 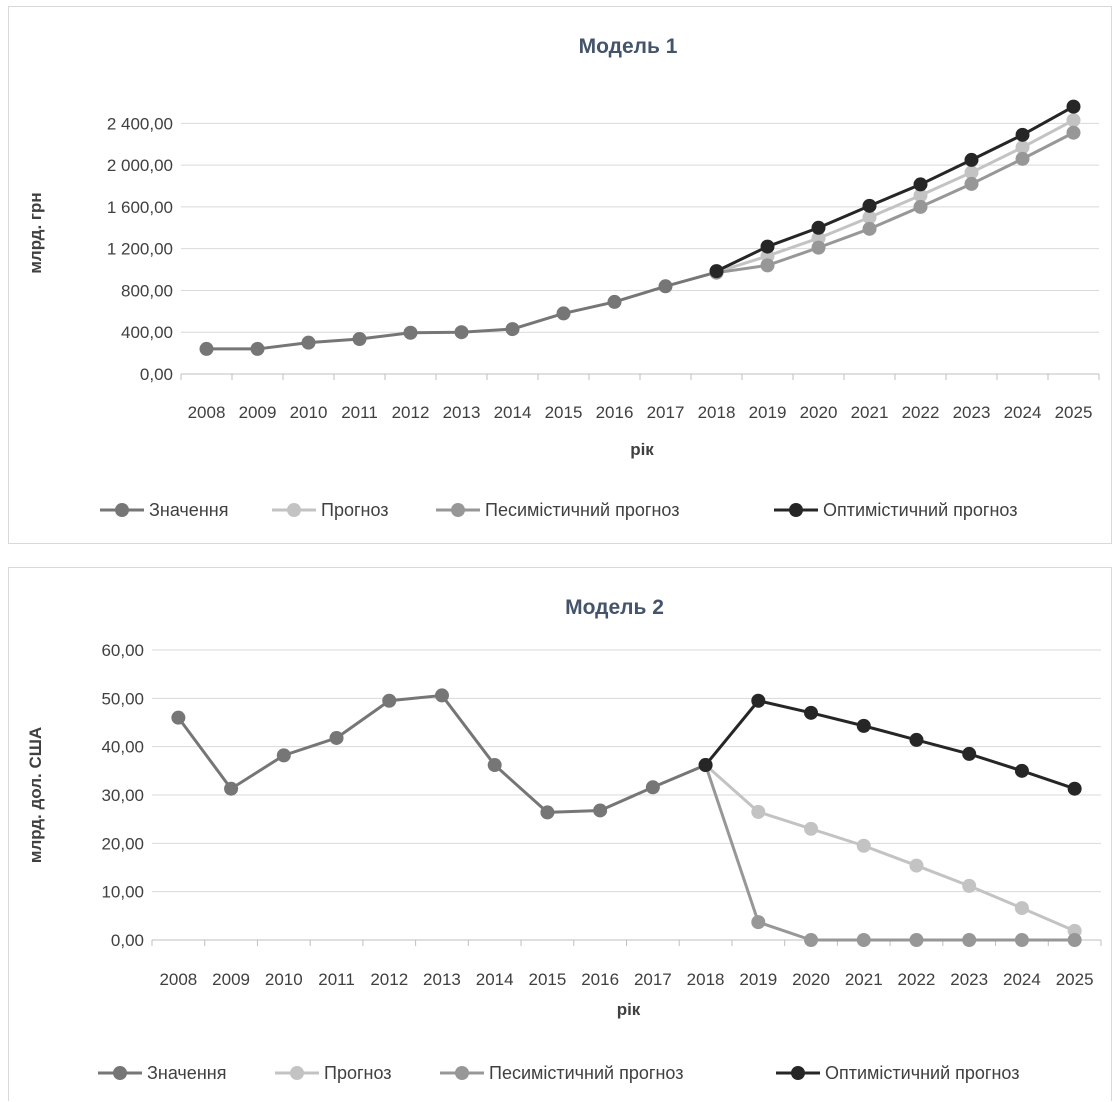 I want to click on legend-label: Песимістичний прогноз, so click(x=582, y=510).